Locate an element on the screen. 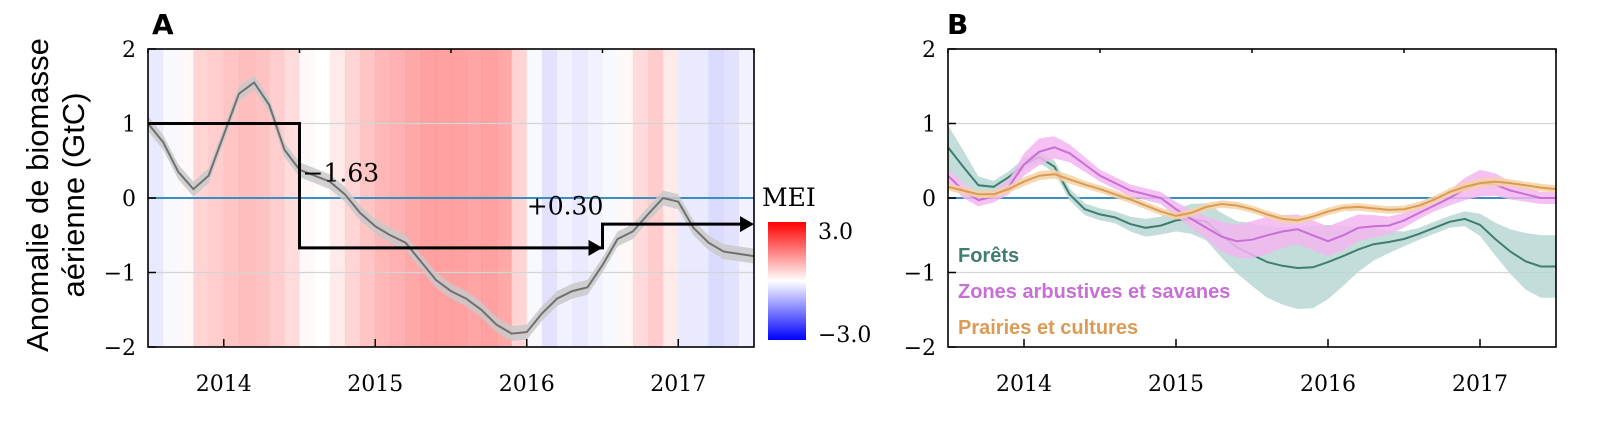 The image size is (1602, 422). annotation-increase: +0.30 is located at coordinates (565, 205).